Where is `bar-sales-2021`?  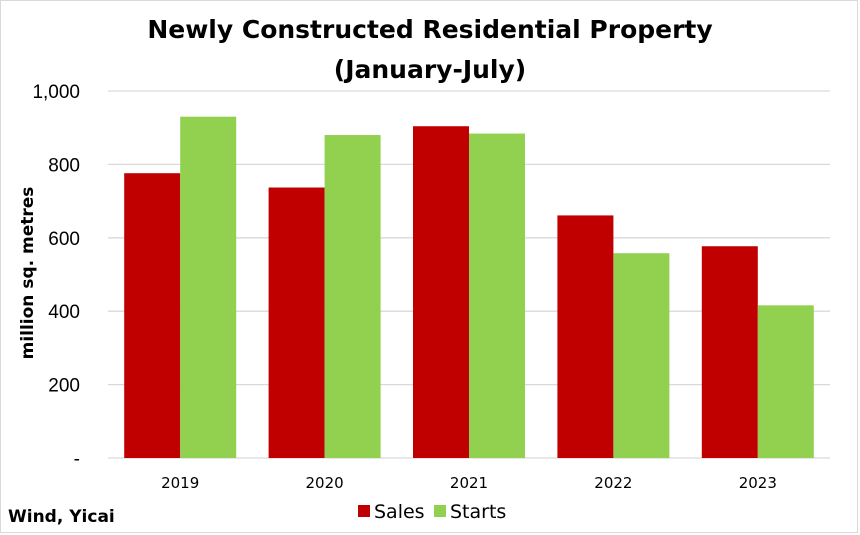 bar-sales-2021 is located at coordinates (441, 292).